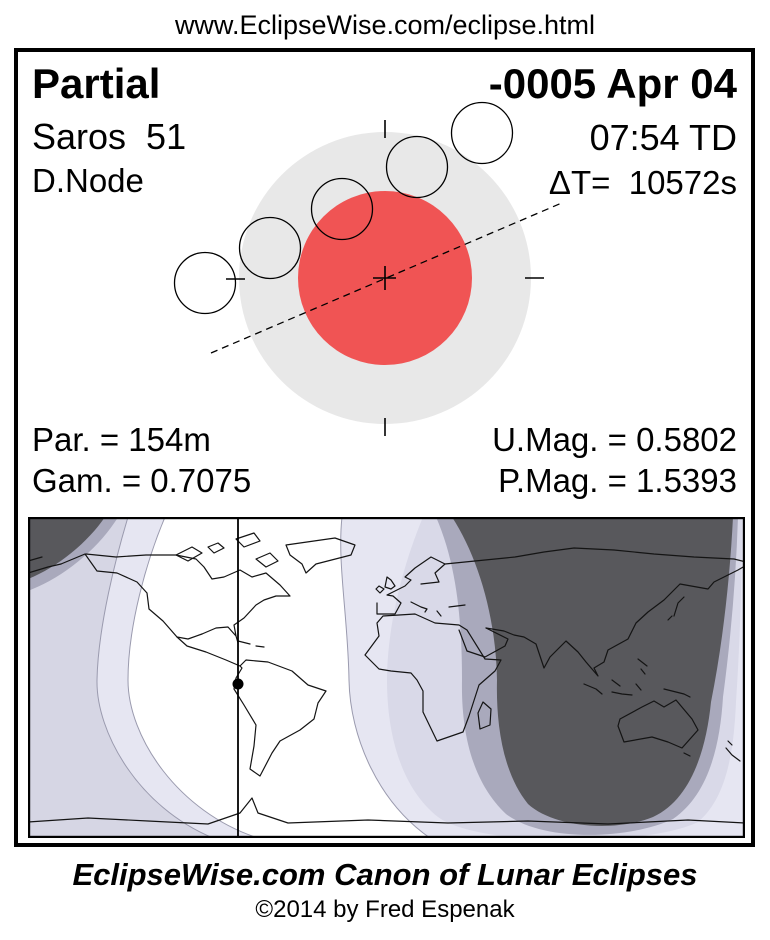  I want to click on ecliptic-dashed-line, so click(387, 277).